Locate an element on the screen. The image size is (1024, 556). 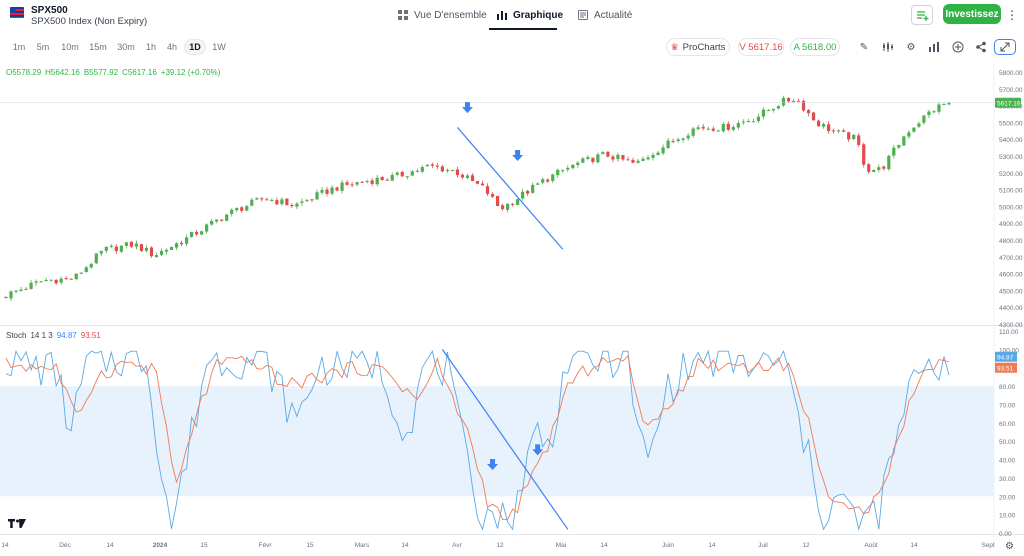
timeframe-1m: 1m is located at coordinates (19, 47).